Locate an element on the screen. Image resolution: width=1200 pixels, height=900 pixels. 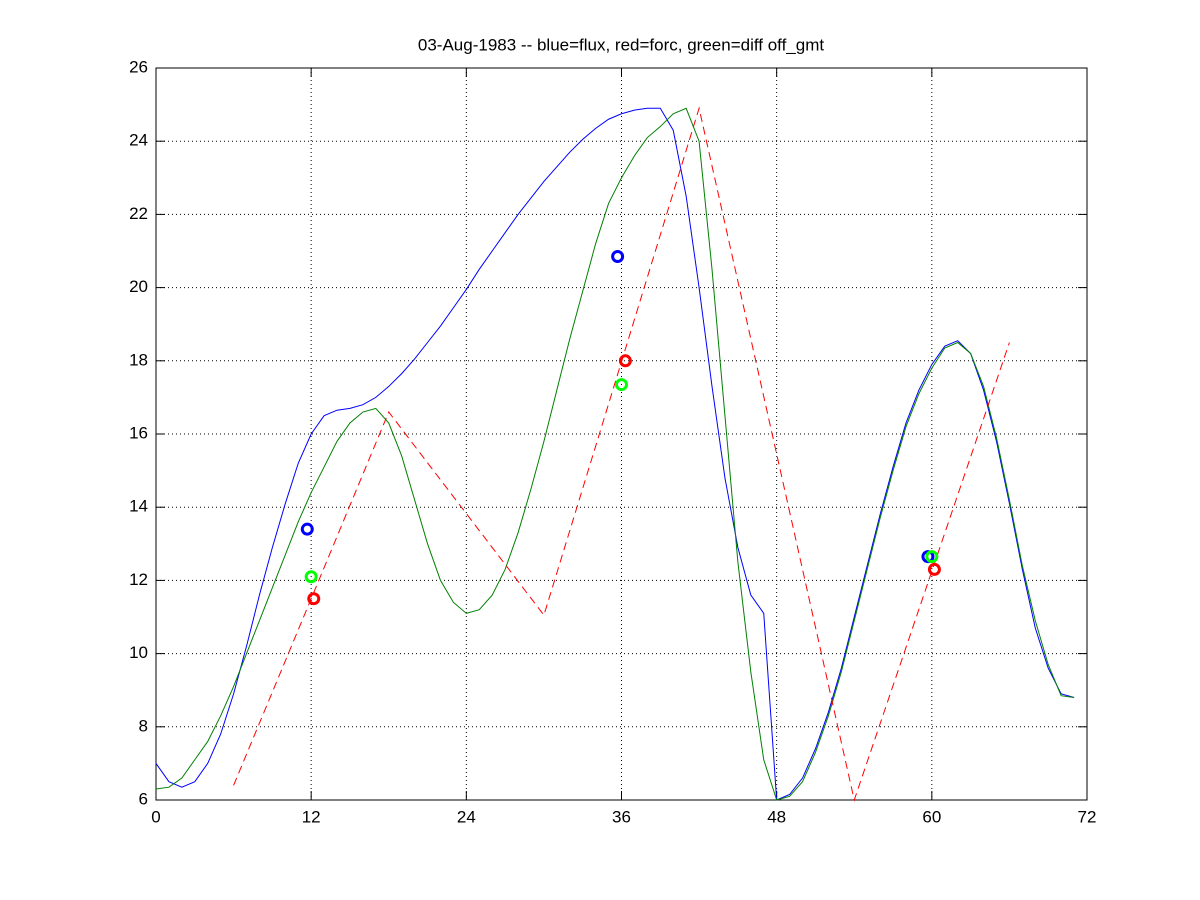
x-tick-label: 48 is located at coordinates (776, 816).